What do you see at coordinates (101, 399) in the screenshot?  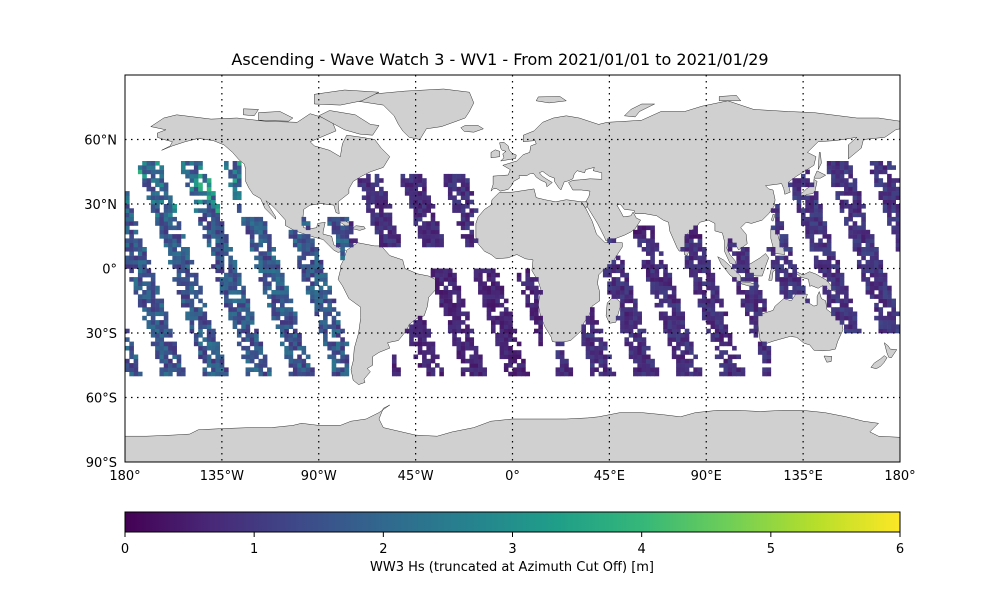 I see `lat-tick-label: 60°S` at bounding box center [101, 399].